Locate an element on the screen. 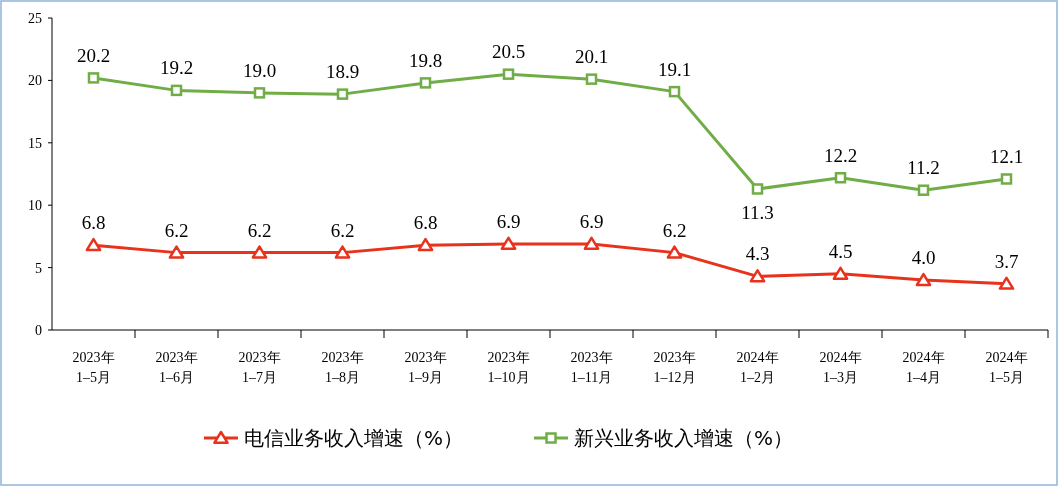  data-label: 20.1 is located at coordinates (591, 57).